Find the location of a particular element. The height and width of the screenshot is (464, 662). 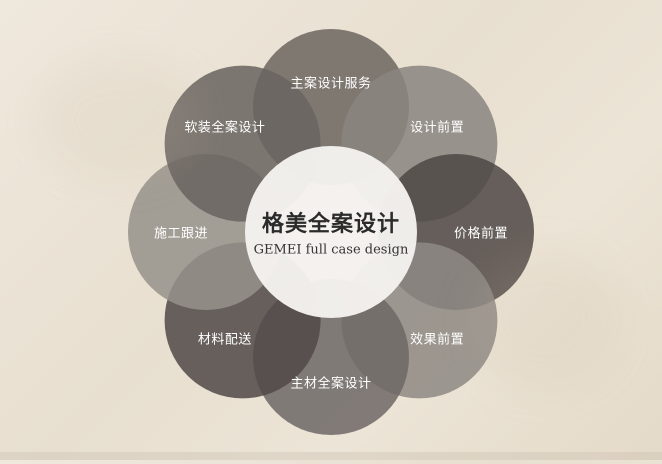

center-subtitle: GEMEI full case design is located at coordinates (331, 250).